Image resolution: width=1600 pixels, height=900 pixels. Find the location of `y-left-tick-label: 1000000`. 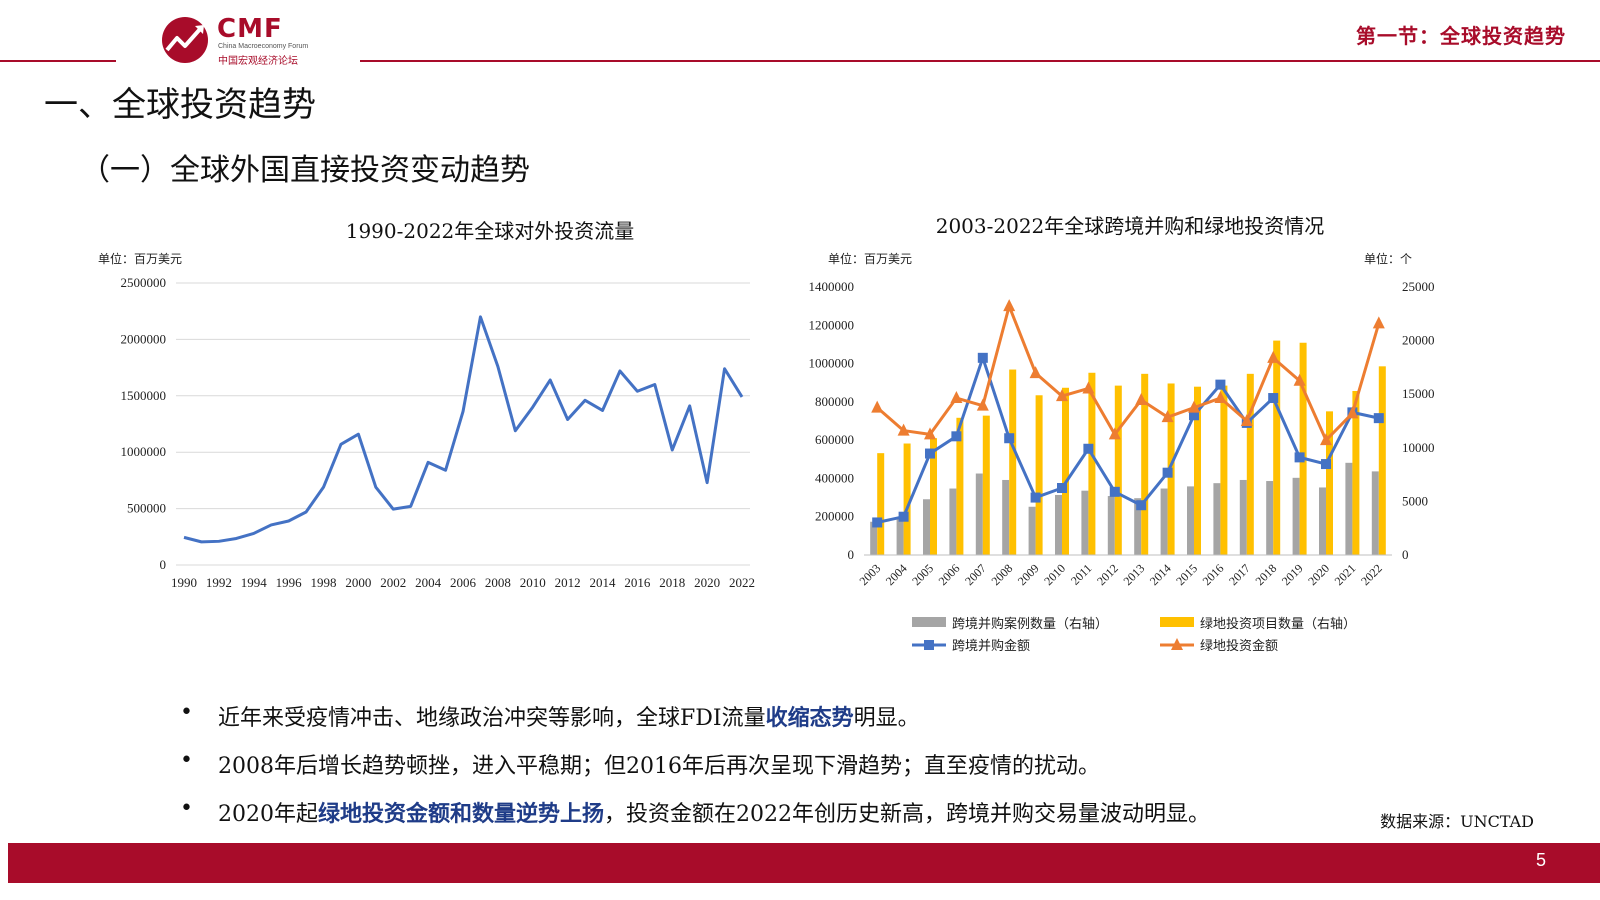

y-left-tick-label: 1000000 is located at coordinates (832, 363).